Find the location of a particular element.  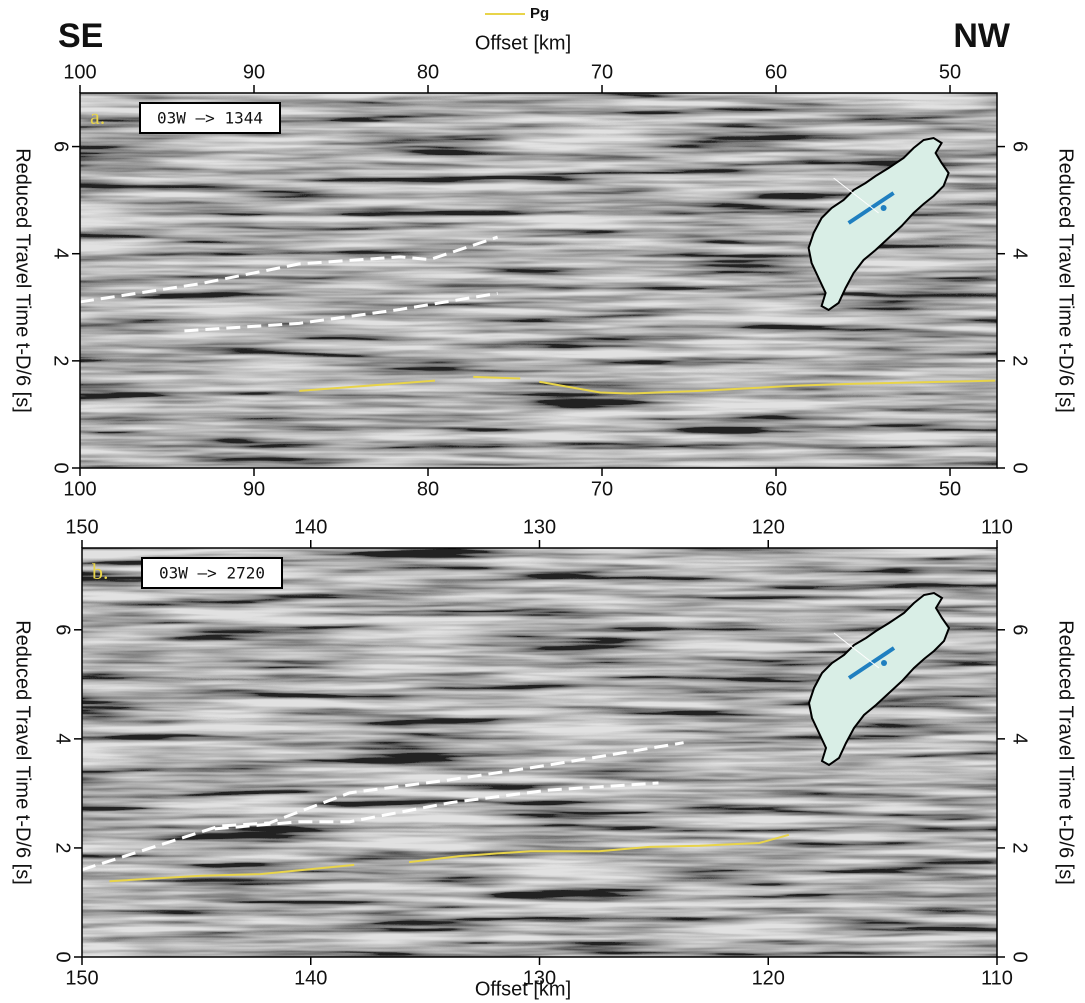

box-label: 03W –> 2720 is located at coordinates (212, 573).